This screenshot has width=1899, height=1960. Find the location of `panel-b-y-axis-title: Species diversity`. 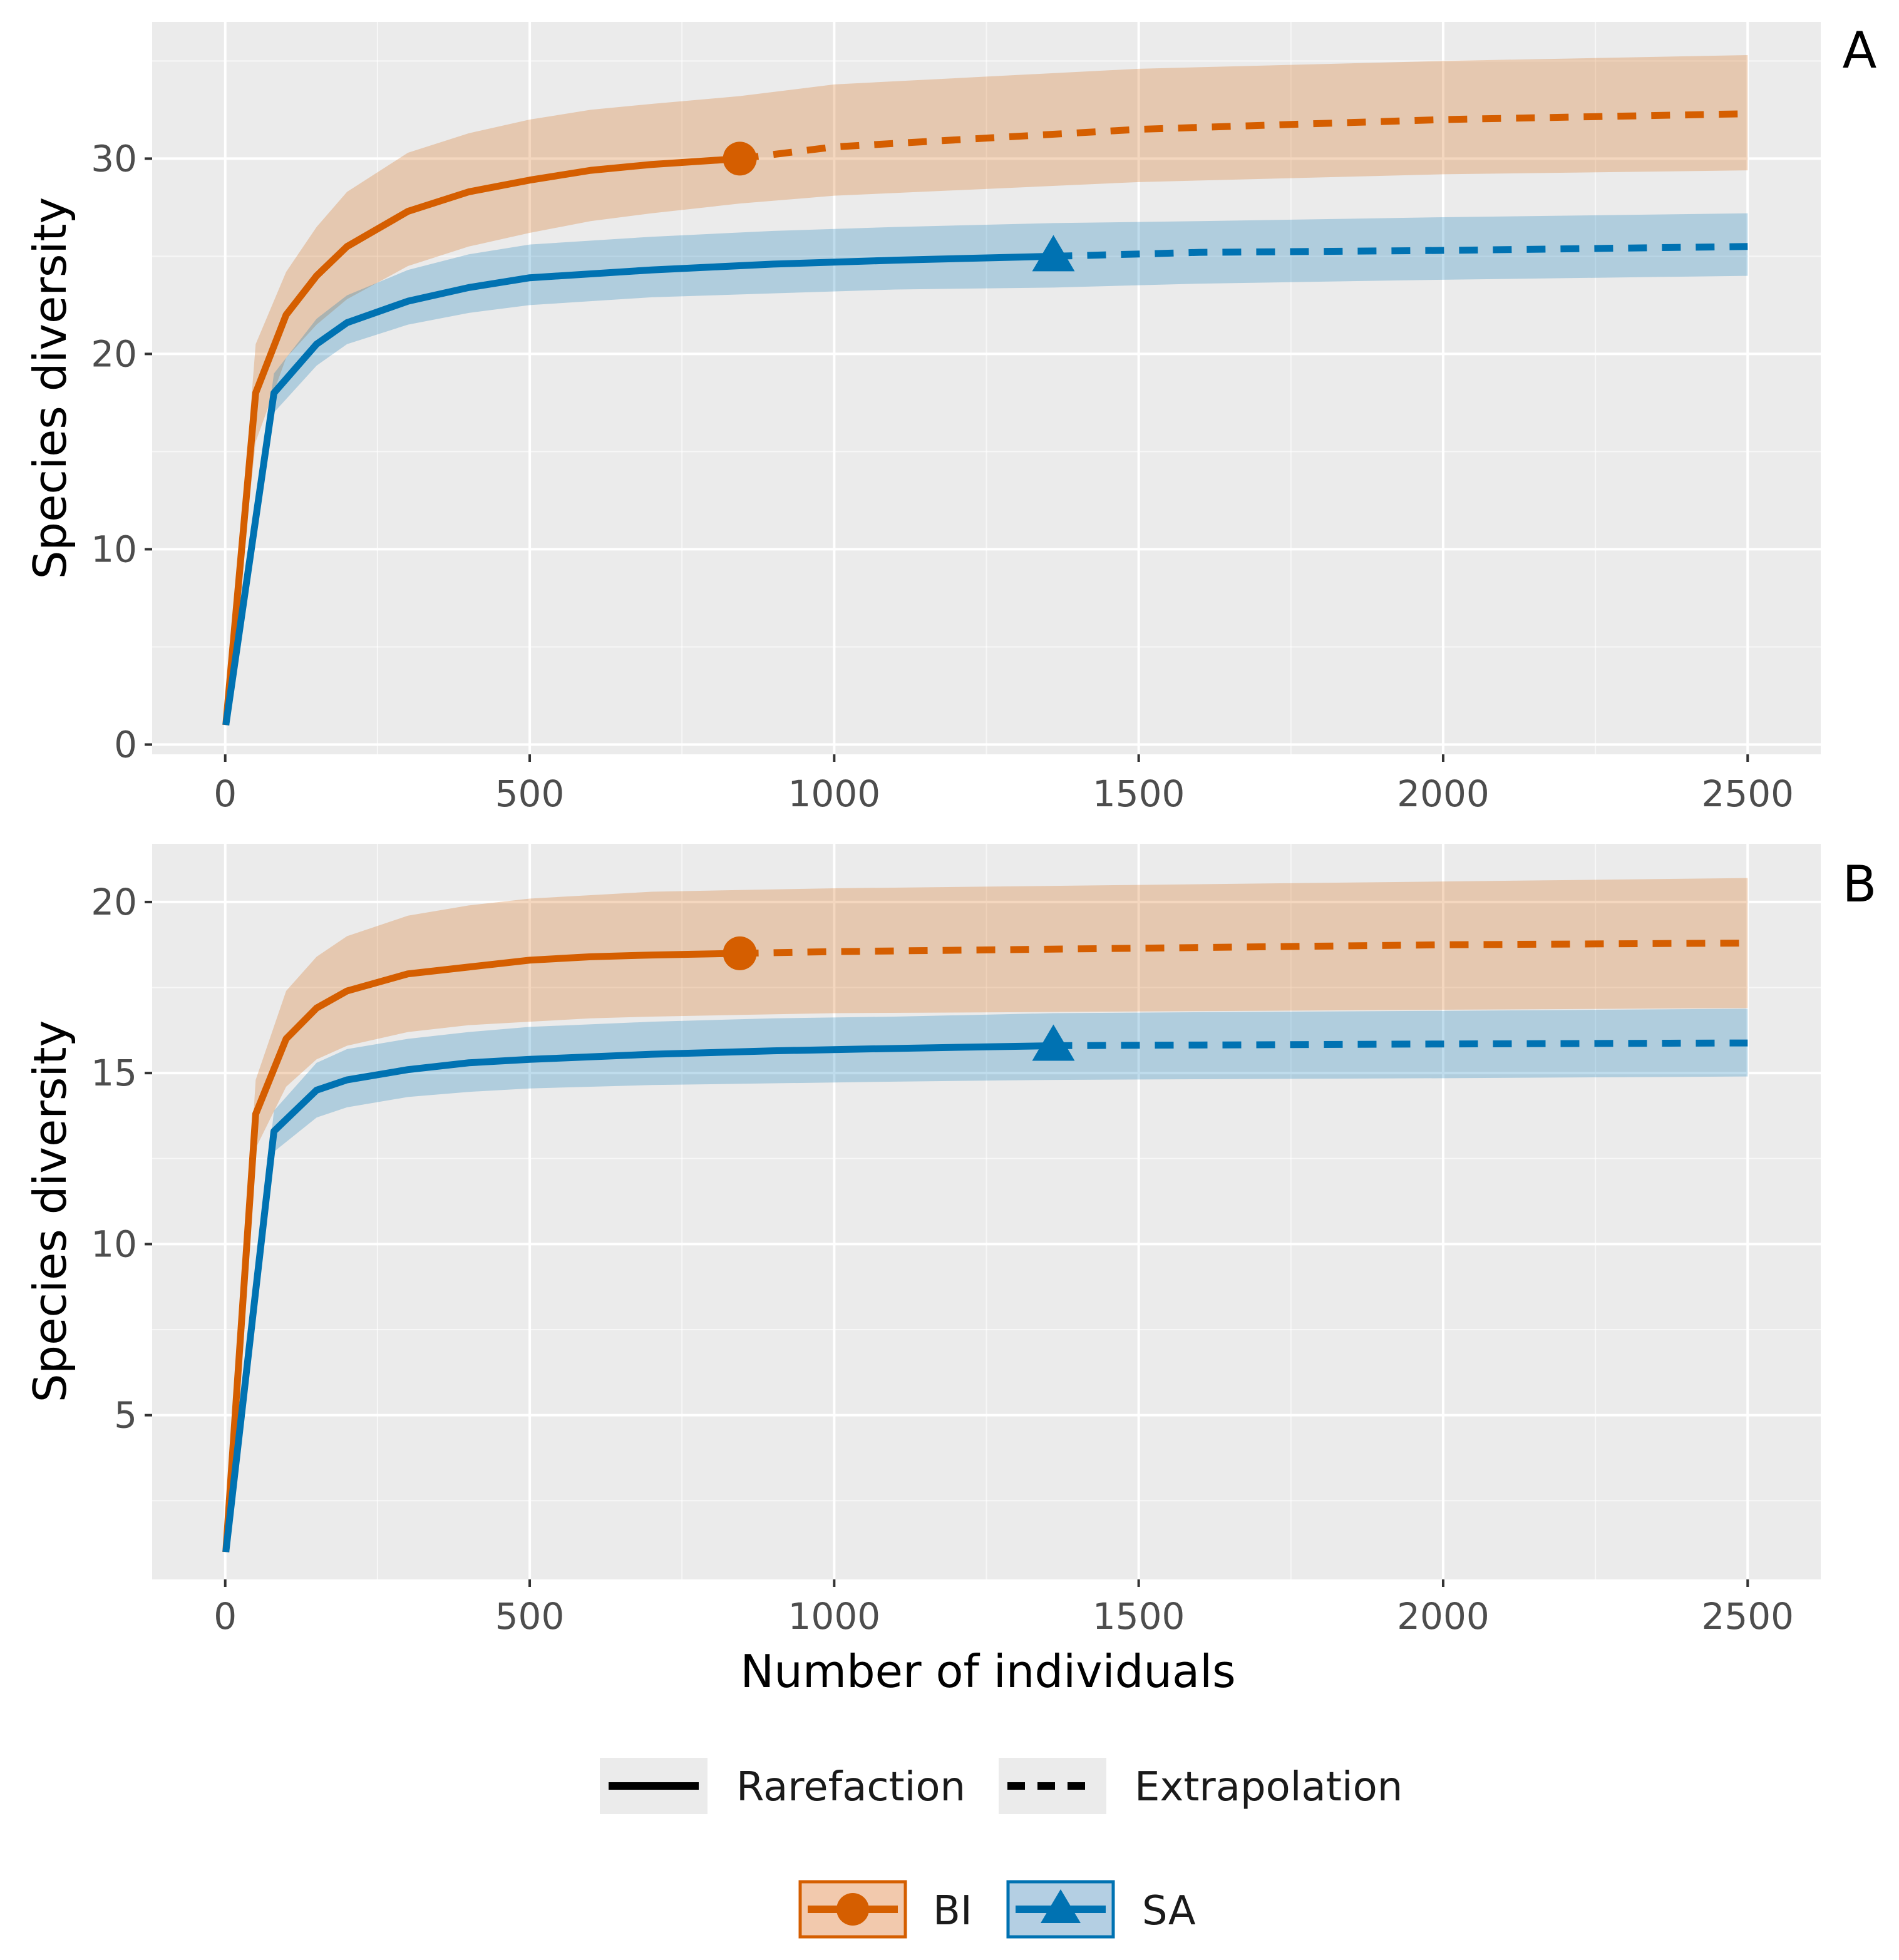

panel-b-y-axis-title: Species diversity is located at coordinates (50, 1211).